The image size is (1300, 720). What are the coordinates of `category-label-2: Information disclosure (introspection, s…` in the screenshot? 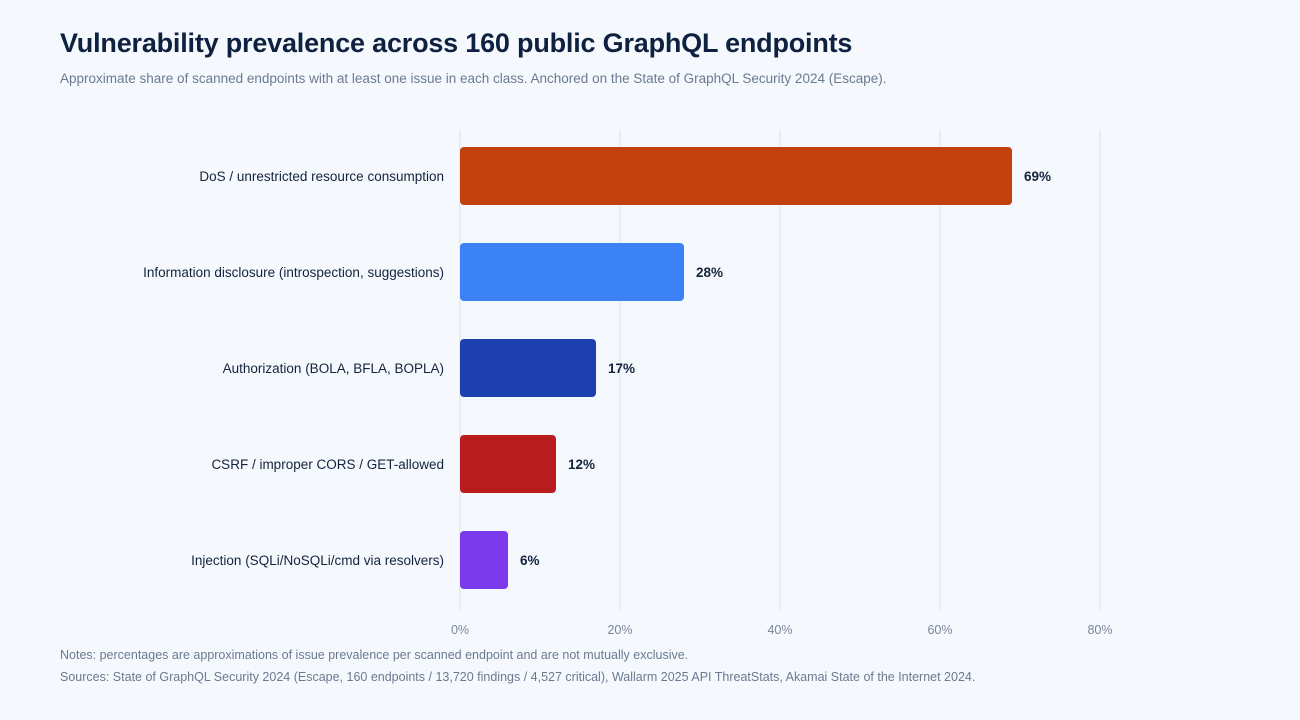 It's located at (293, 272).